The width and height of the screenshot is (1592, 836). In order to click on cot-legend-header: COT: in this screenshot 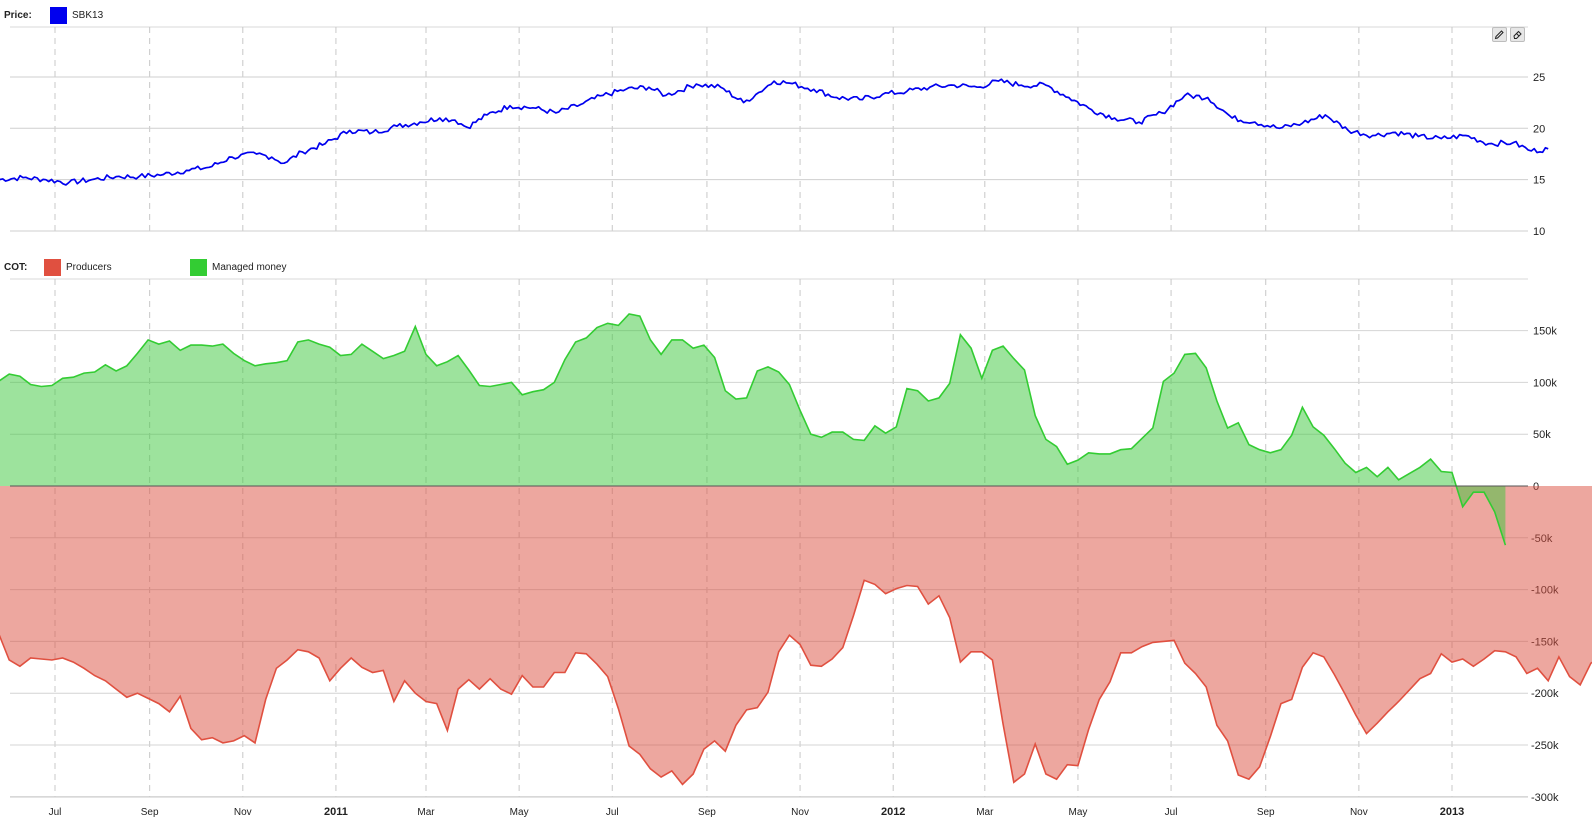, I will do `click(16, 267)`.